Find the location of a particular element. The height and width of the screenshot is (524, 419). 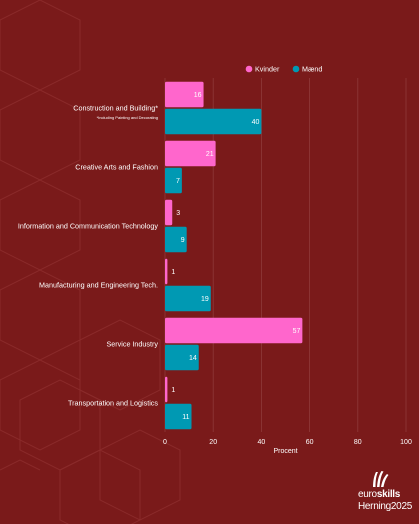

logo-wordmark: euroskills is located at coordinates (379, 494).